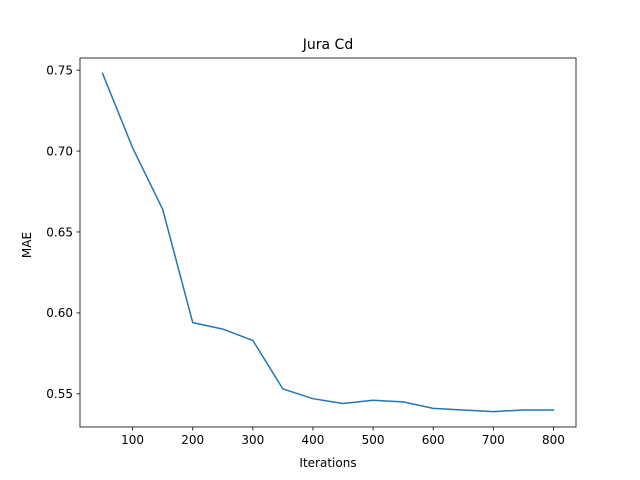 The image size is (640, 480). I want to click on chart-title: Jura Cd, so click(327, 45).